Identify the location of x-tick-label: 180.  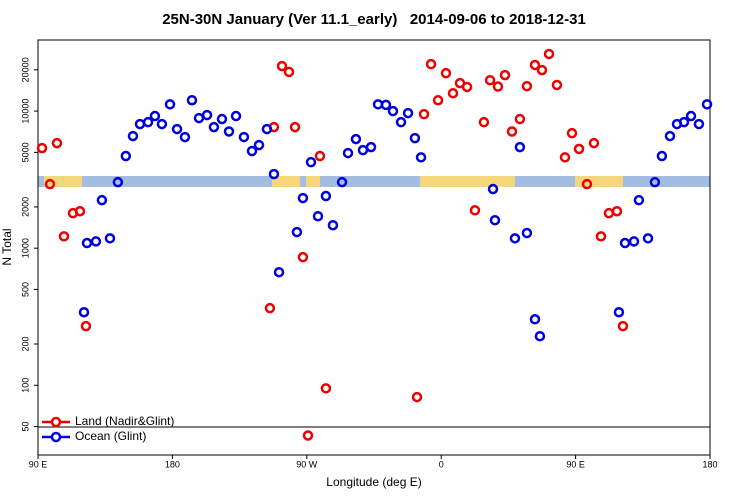
(172, 464).